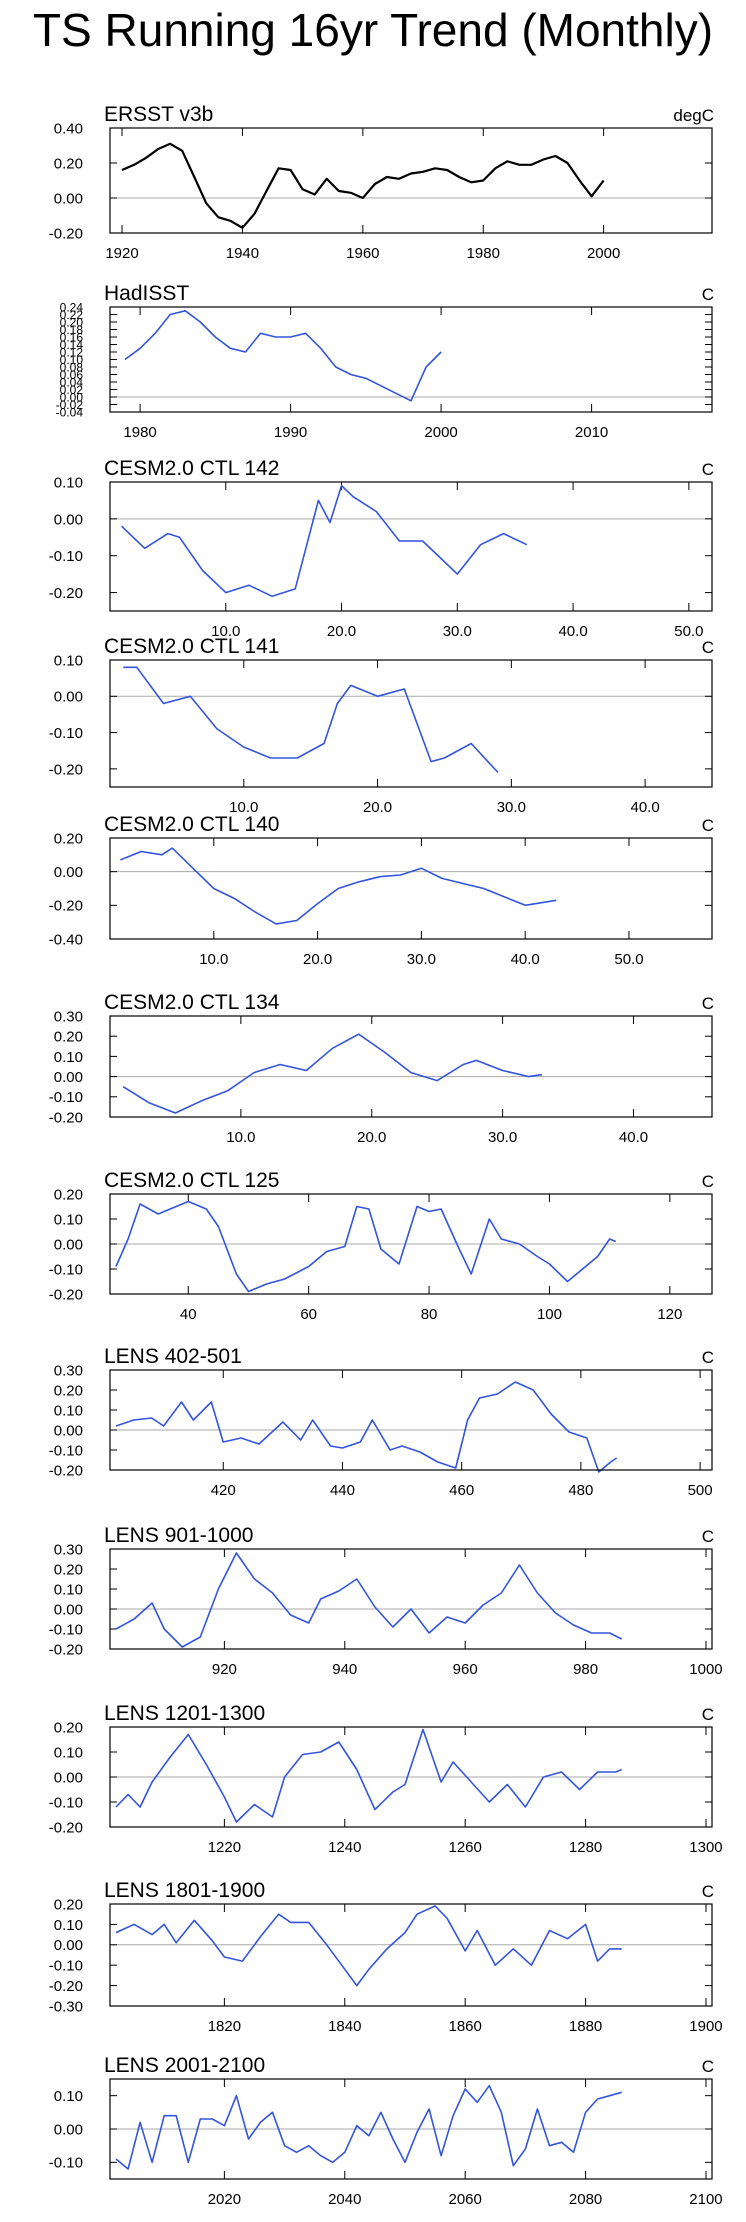 This screenshot has width=746, height=2222. Describe the element at coordinates (362, 253) in the screenshot. I see `x-tick-label: 1960` at that location.